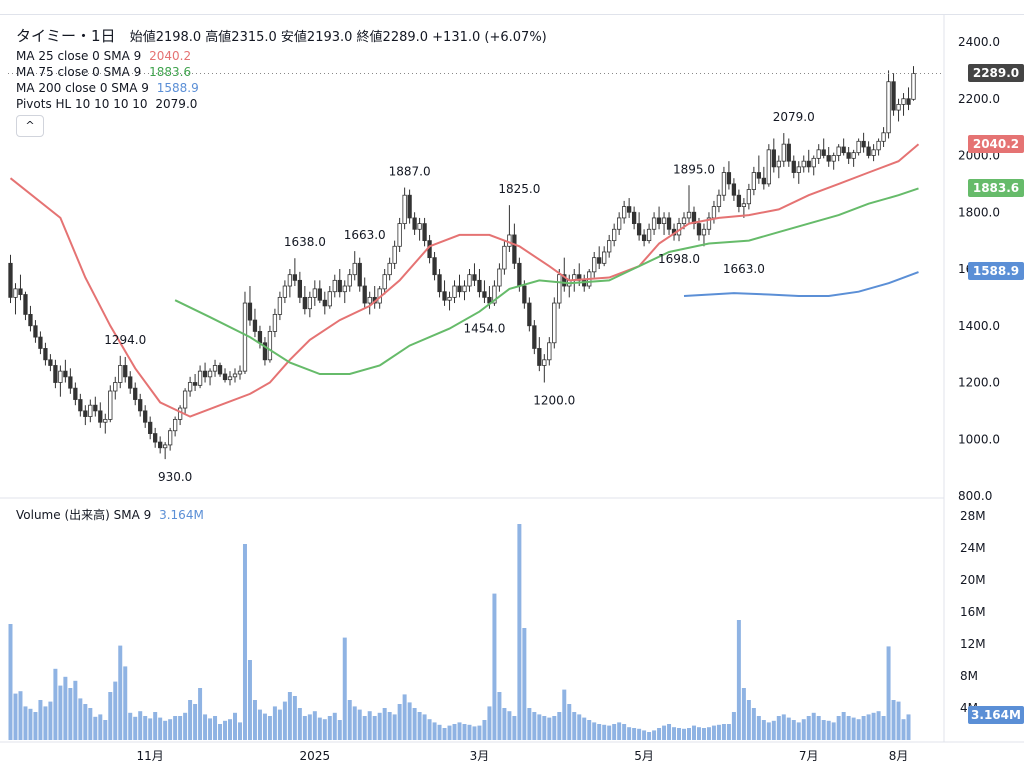 This screenshot has width=1024, height=784. Describe the element at coordinates (109, 88) in the screenshot. I see `legend-ma200: MA 200 close 0 SMA 9 1588.9` at that location.